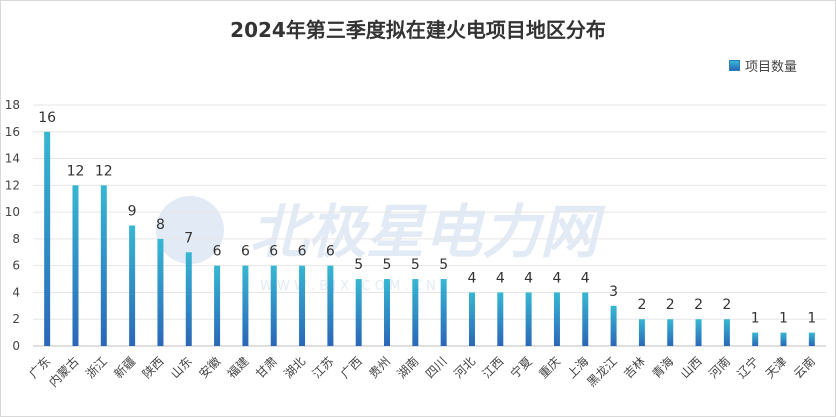 The width and height of the screenshot is (836, 417). What do you see at coordinates (428, 232) in the screenshot?
I see `watermark-brand: 北极星电力网` at bounding box center [428, 232].